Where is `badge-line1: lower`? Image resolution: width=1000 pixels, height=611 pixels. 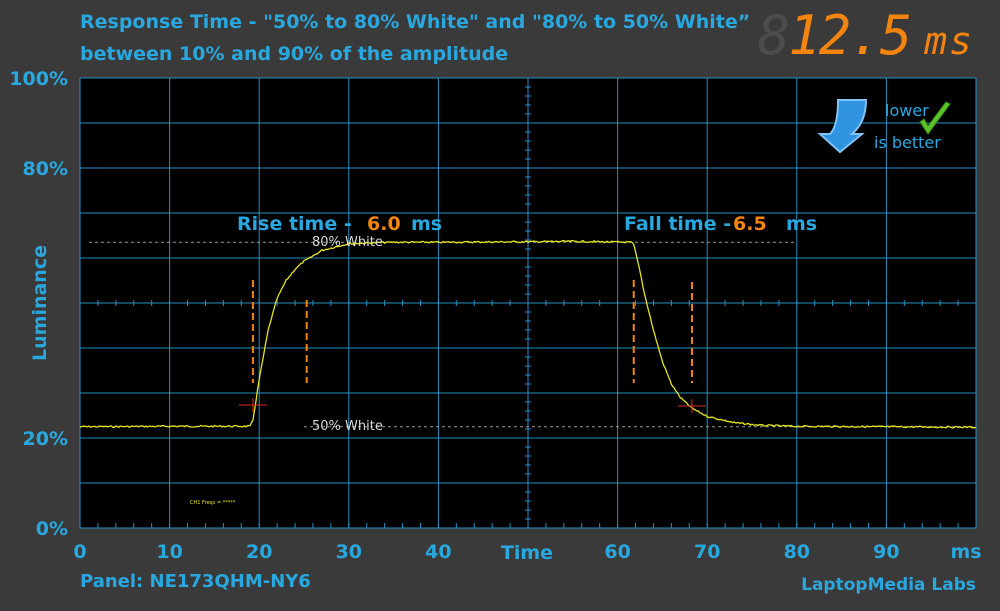
badge-line1: lower is located at coordinates (907, 110).